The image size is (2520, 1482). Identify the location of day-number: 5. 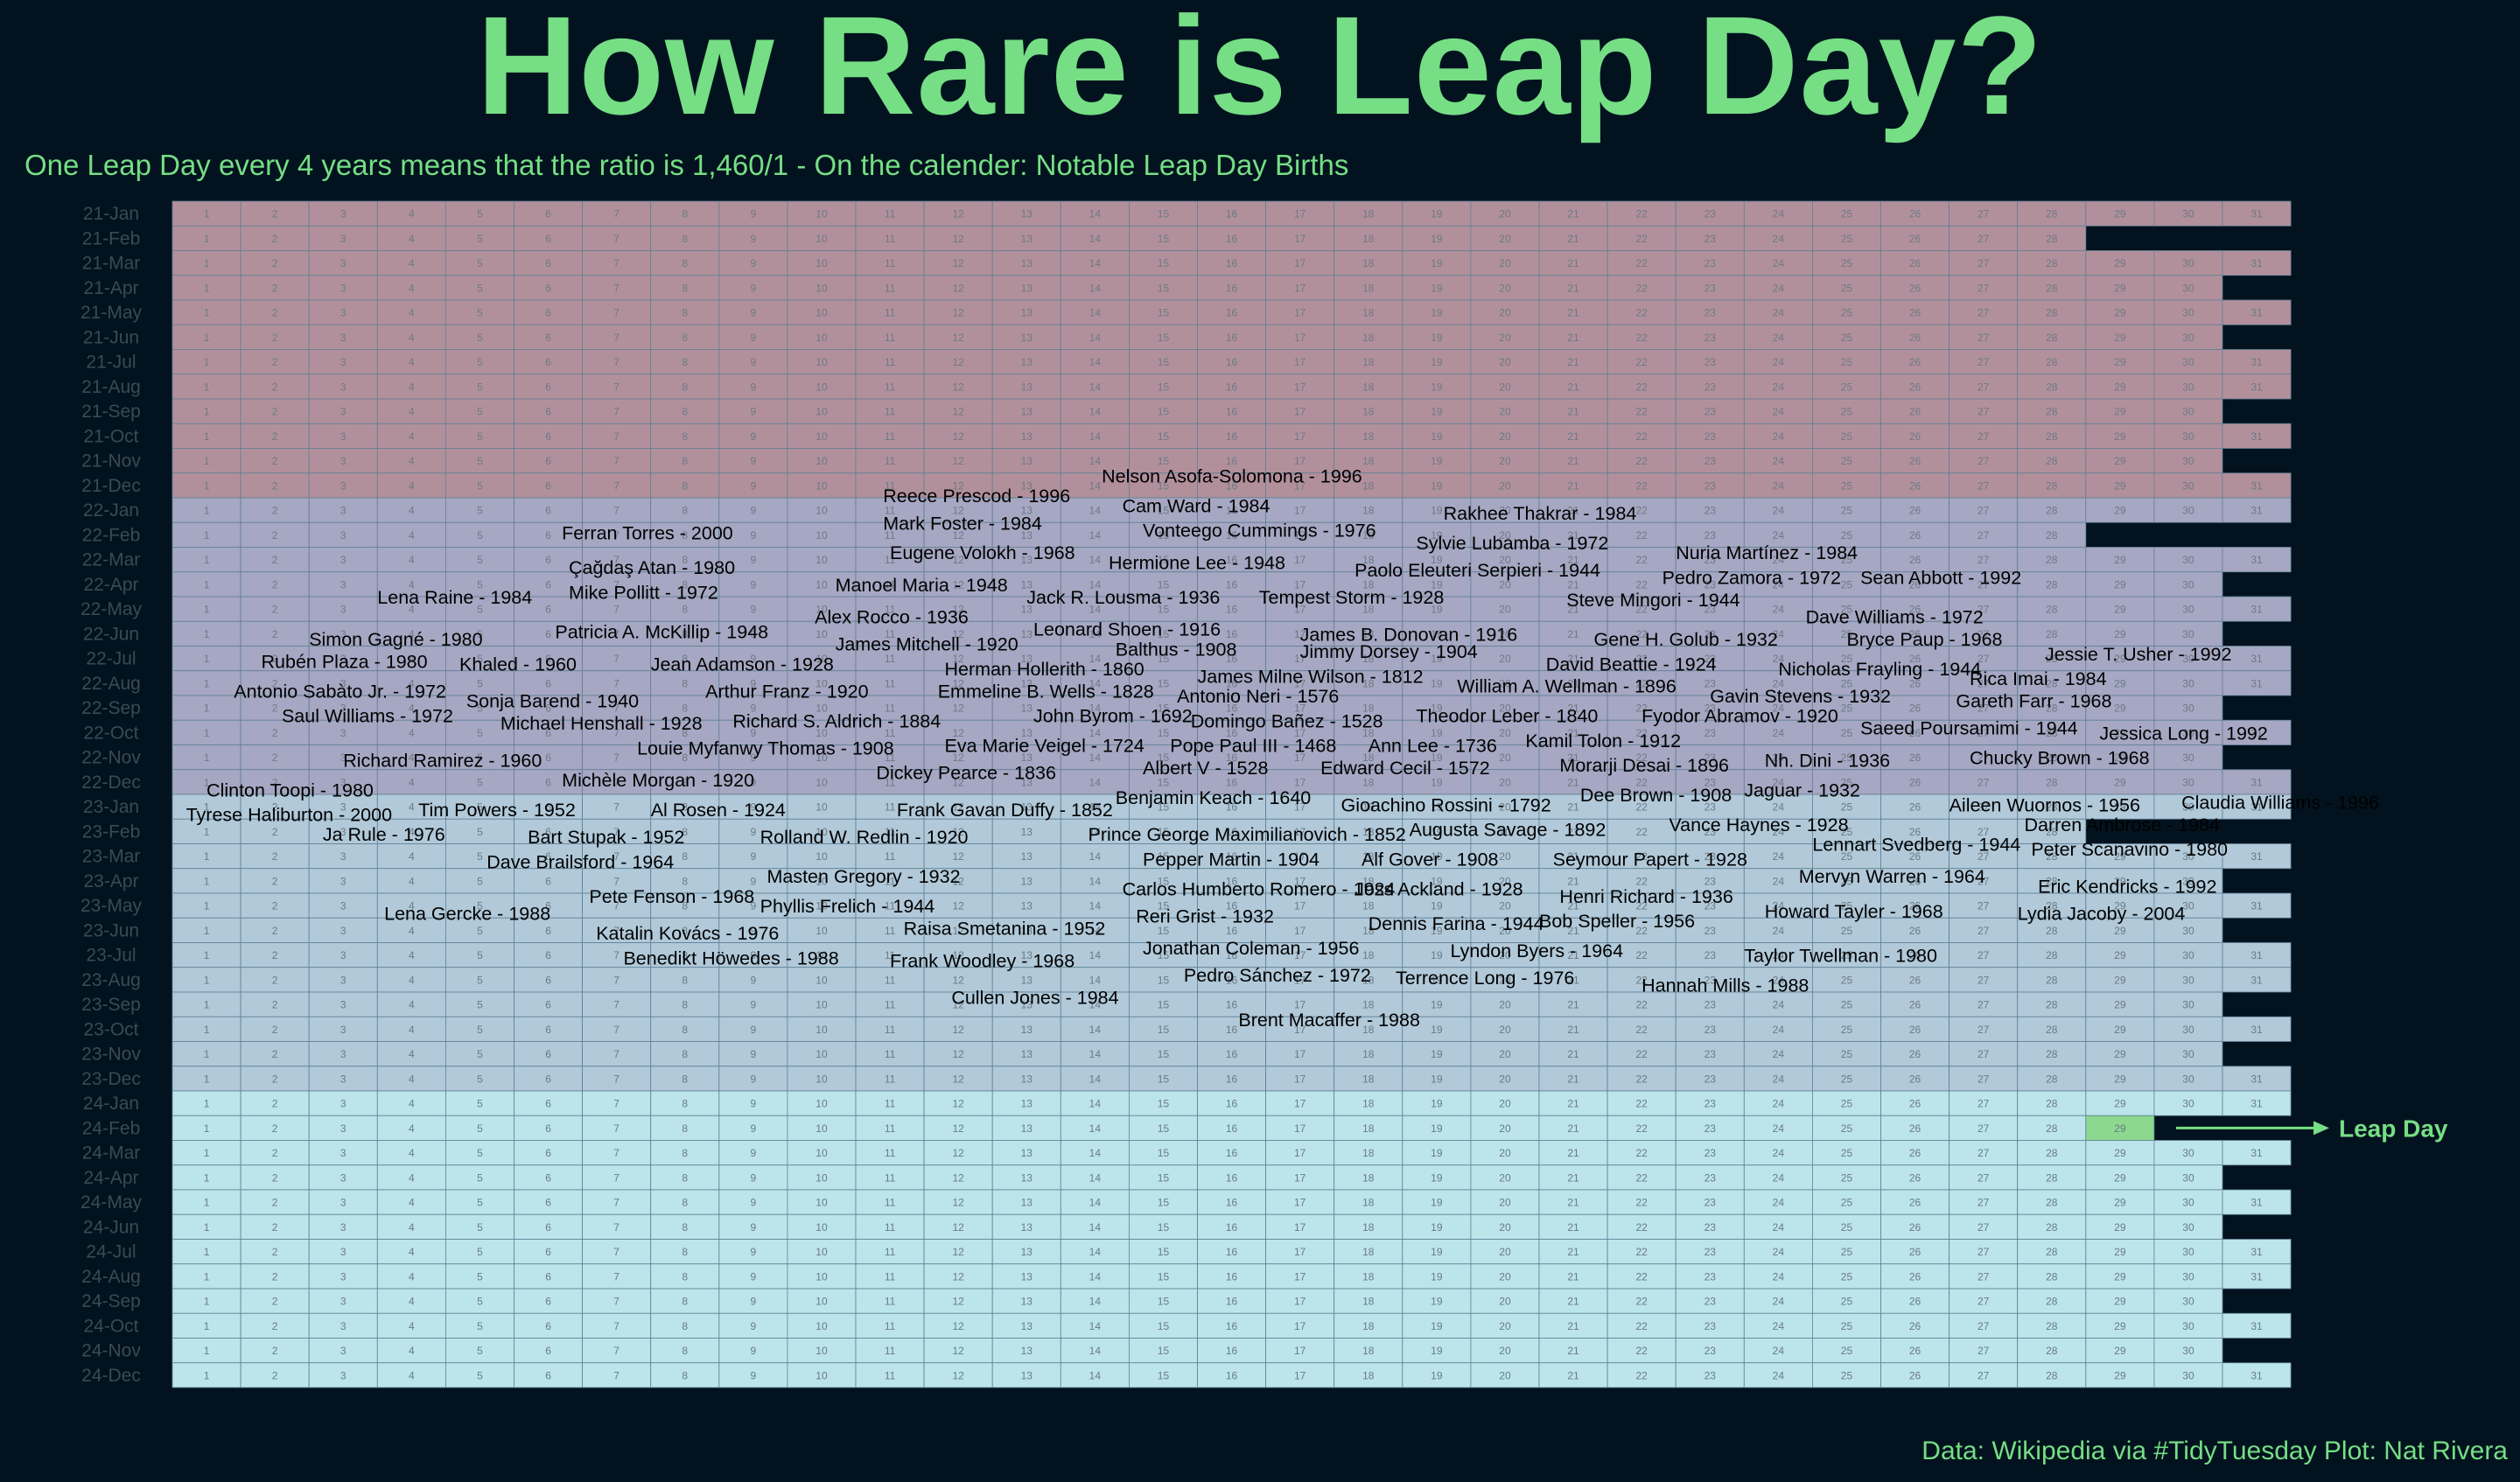
(480, 584).